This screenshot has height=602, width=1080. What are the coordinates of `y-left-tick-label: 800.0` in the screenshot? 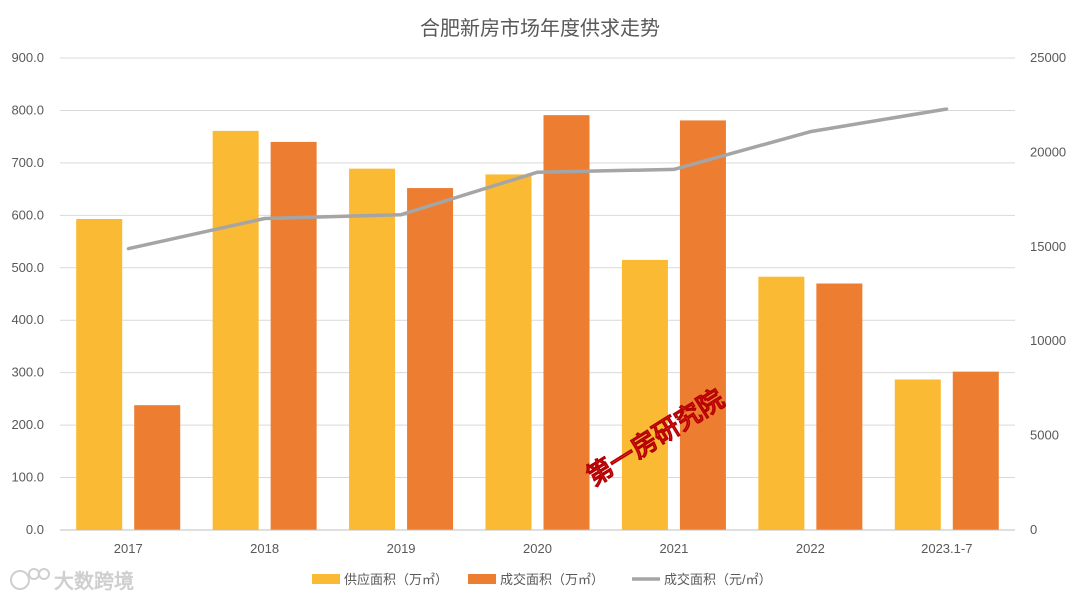 It's located at (27, 109).